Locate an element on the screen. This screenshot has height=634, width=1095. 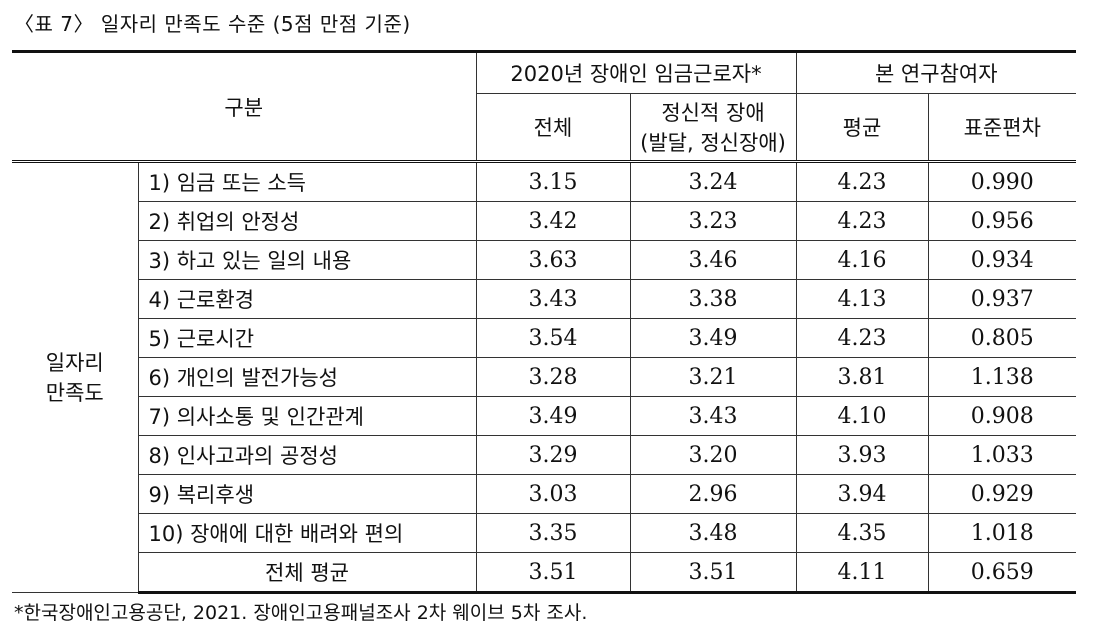
header-mean: 평균 is located at coordinates (862, 128).